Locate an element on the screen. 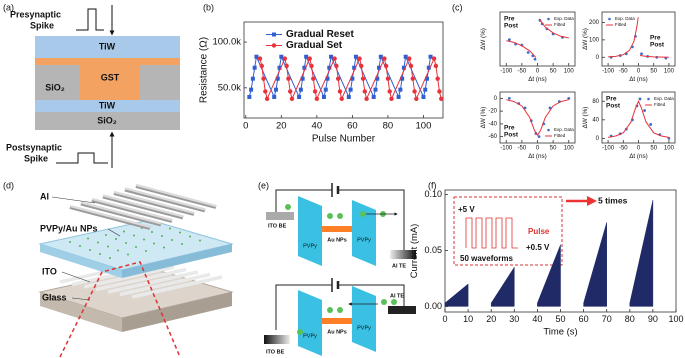 The height and width of the screenshot is (358, 685). leader is located at coordinates (76, 277).